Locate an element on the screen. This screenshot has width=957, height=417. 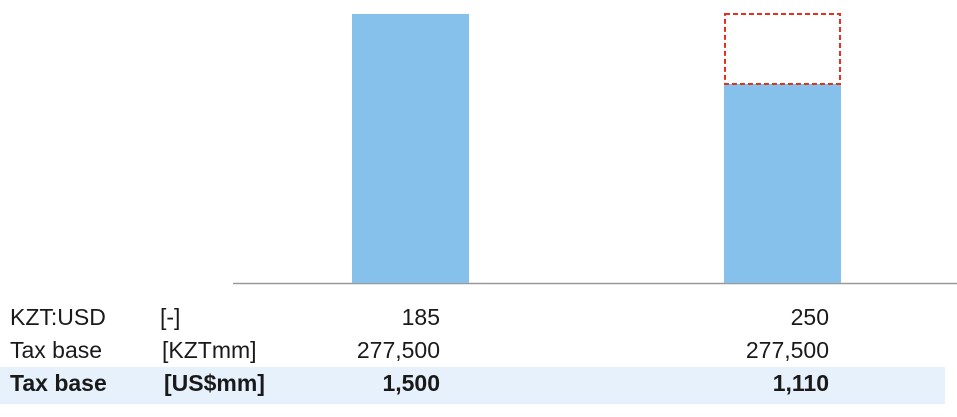
row-unit: [KZTmm] is located at coordinates (209, 350).